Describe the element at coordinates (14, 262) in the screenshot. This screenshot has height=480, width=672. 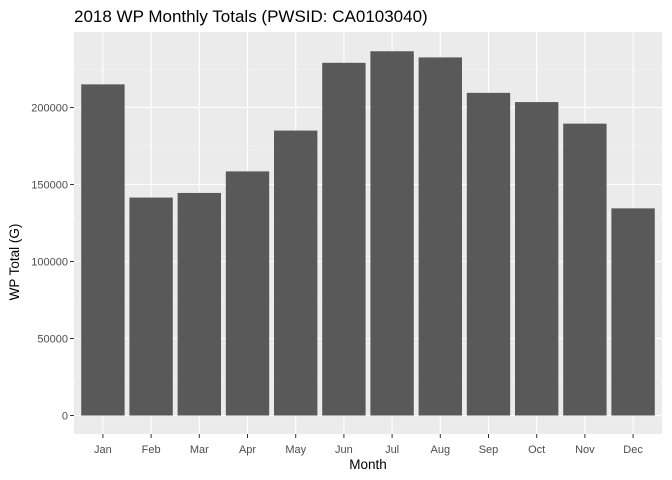
I see `y-axis-title: WP Total (G)` at that location.